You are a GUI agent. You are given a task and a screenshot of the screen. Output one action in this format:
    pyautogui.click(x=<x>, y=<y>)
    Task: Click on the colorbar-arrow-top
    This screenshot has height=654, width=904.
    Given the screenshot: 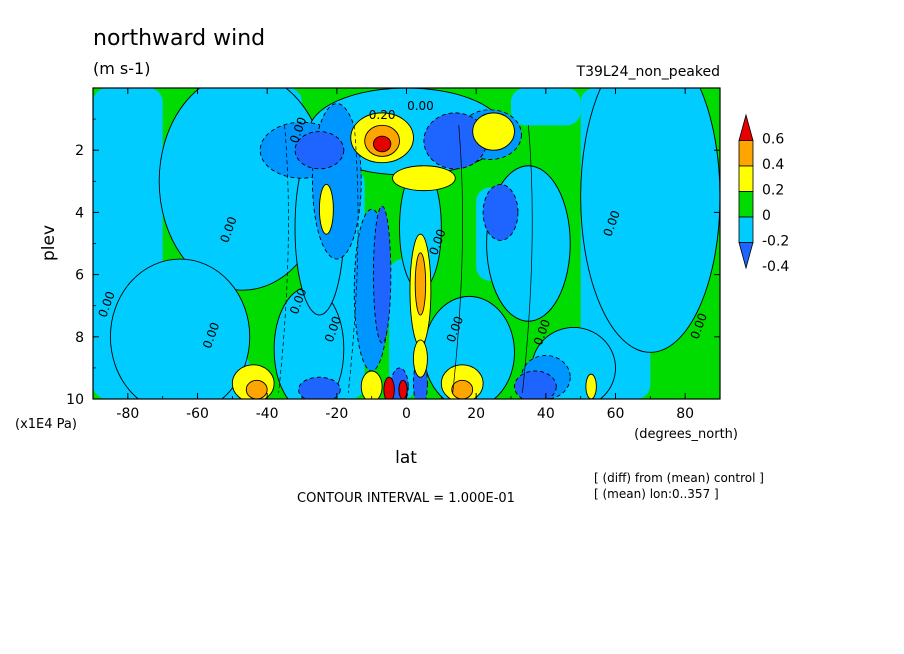 What is the action you would take?
    pyautogui.click(x=746, y=127)
    